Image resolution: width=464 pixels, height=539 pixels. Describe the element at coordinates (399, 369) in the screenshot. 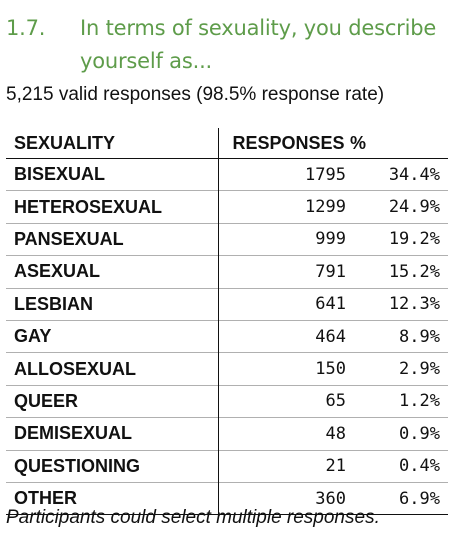

I see `row-percent: 2.9%` at that location.